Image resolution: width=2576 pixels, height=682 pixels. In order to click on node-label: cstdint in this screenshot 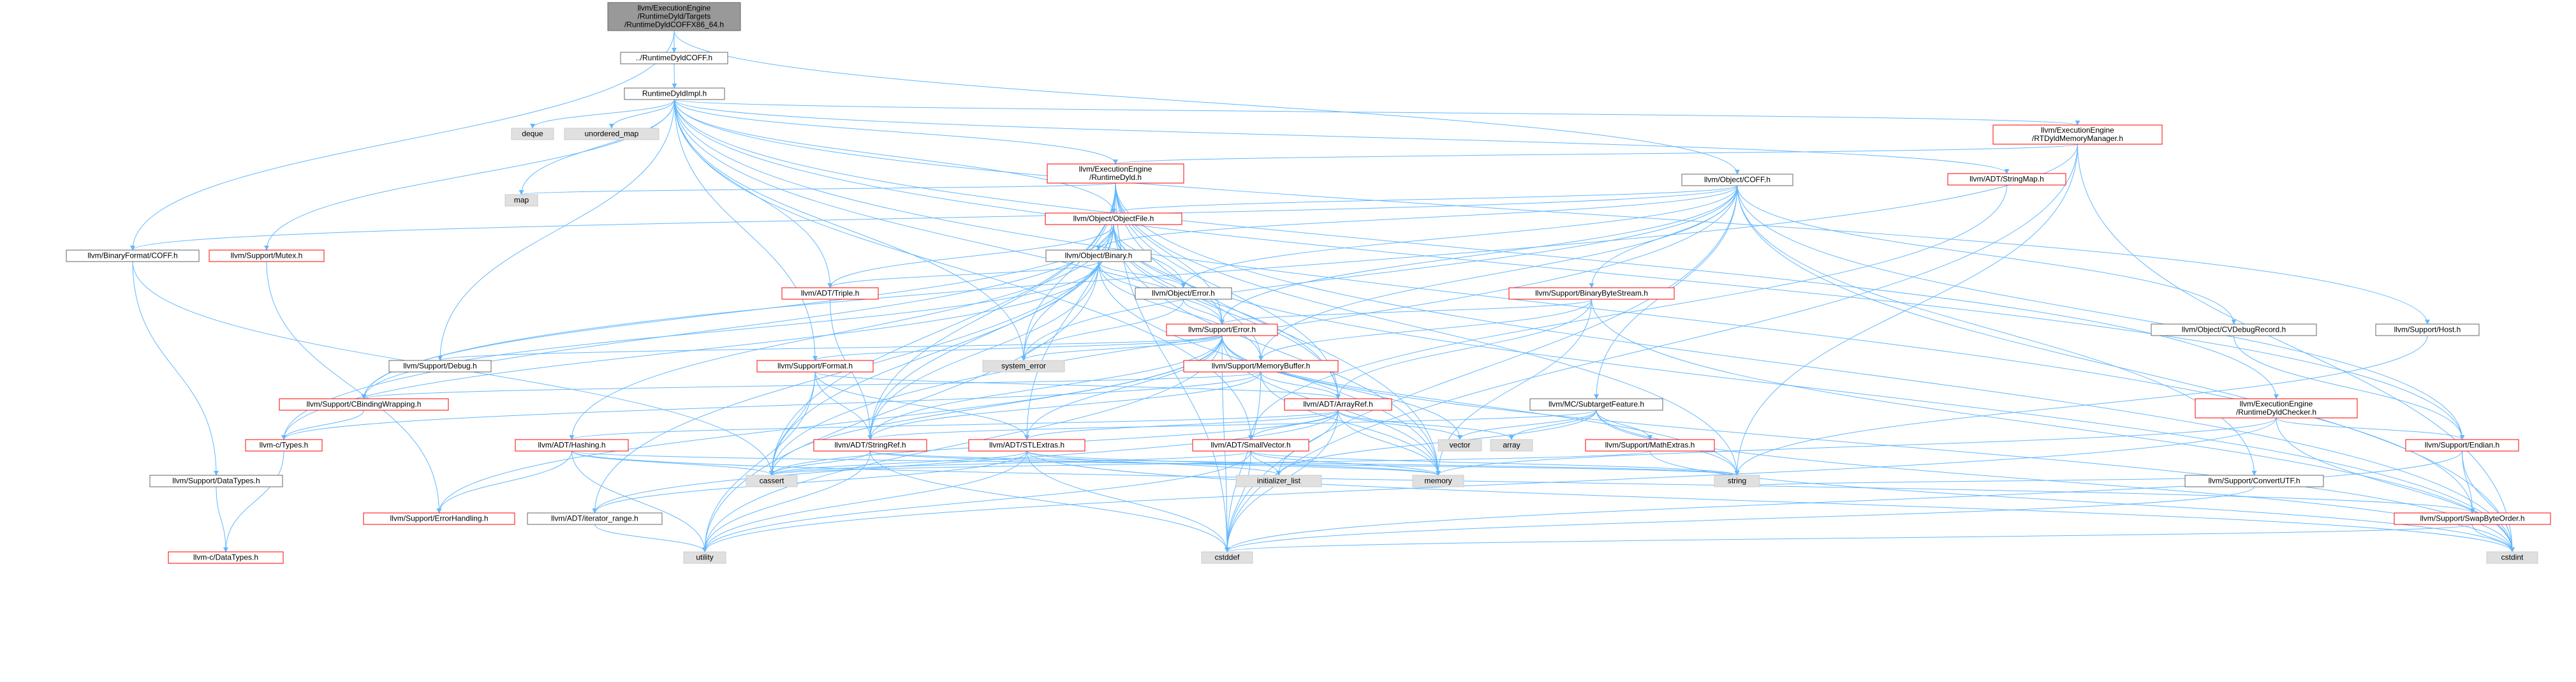, I will do `click(2512, 557)`.